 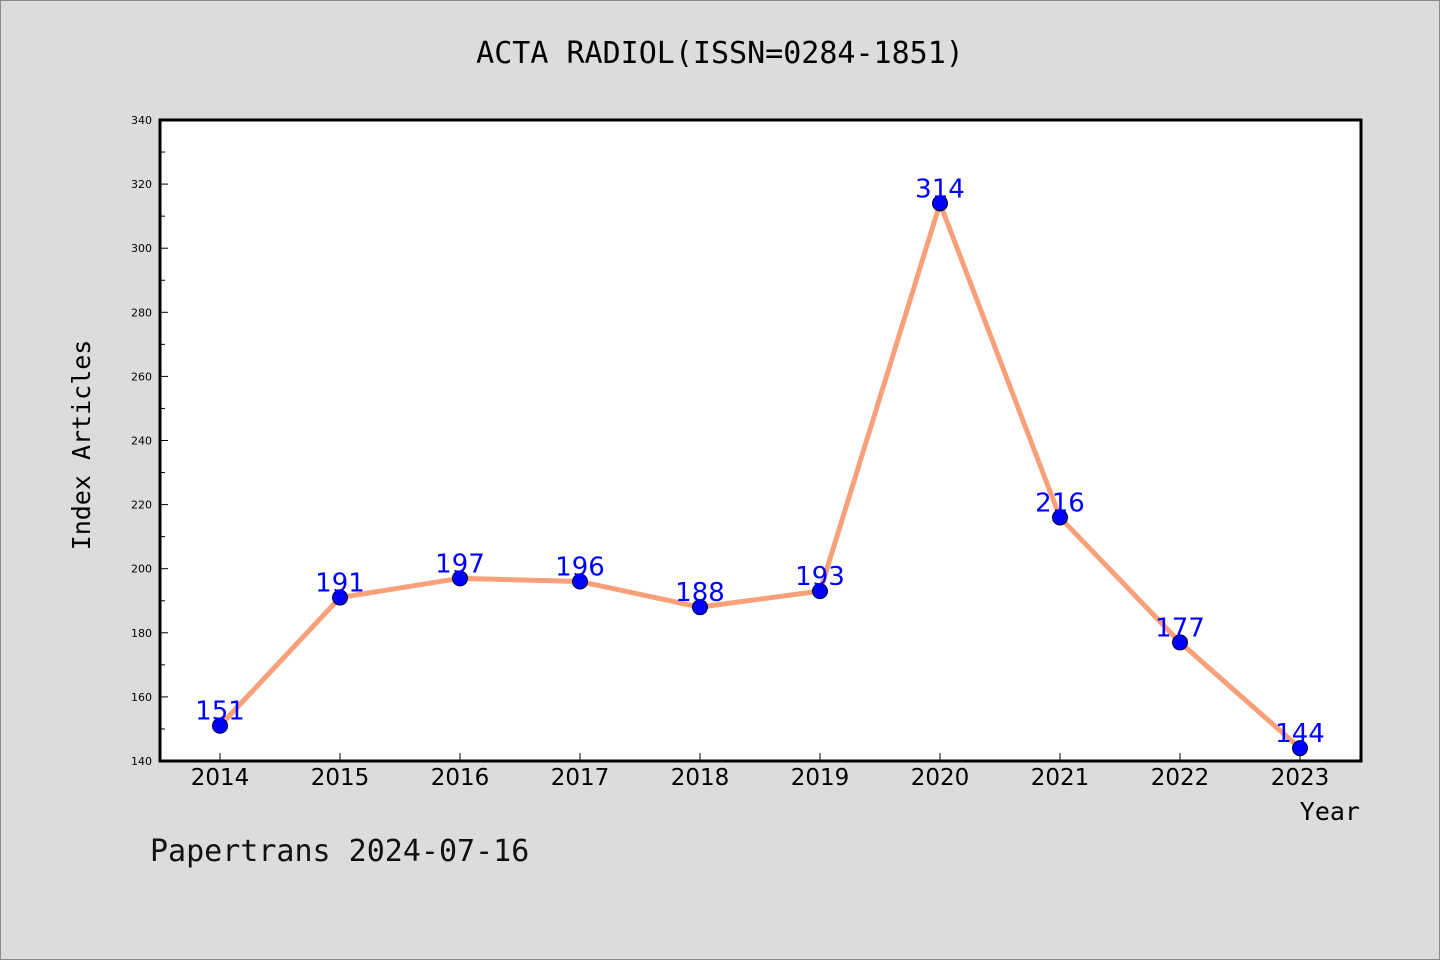 I want to click on data-label: 144, so click(x=1300, y=734).